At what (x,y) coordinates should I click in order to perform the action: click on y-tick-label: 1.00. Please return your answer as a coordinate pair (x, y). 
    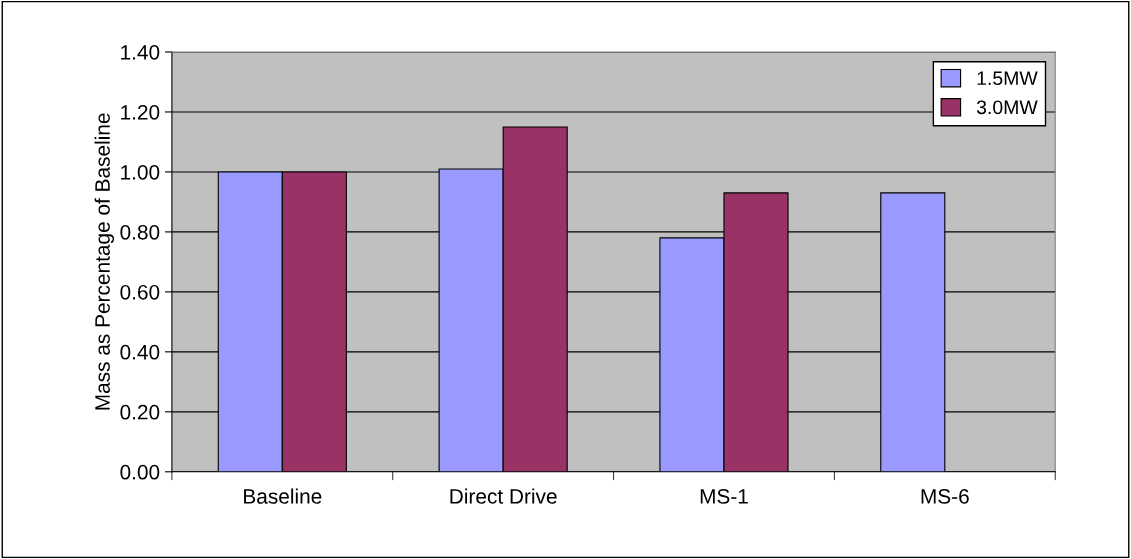
    Looking at the image, I should click on (140, 172).